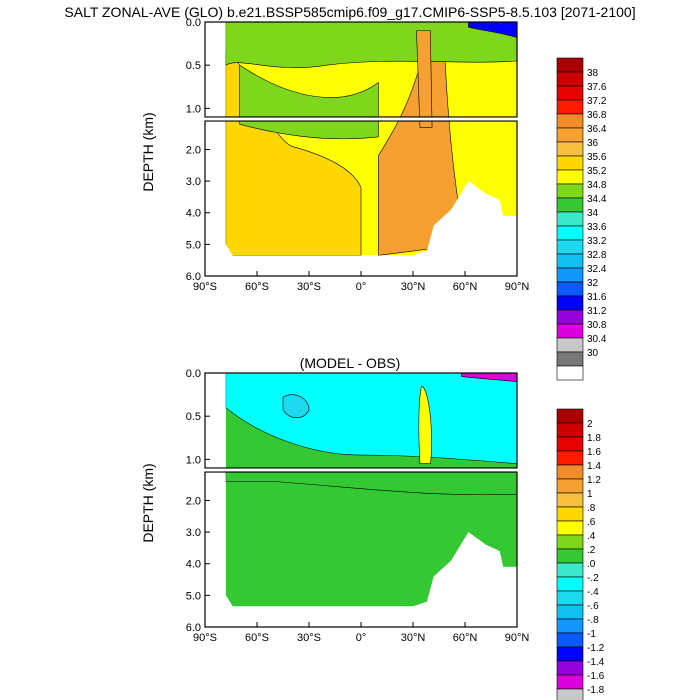  I want to click on colorbar-label: .8, so click(591, 508).